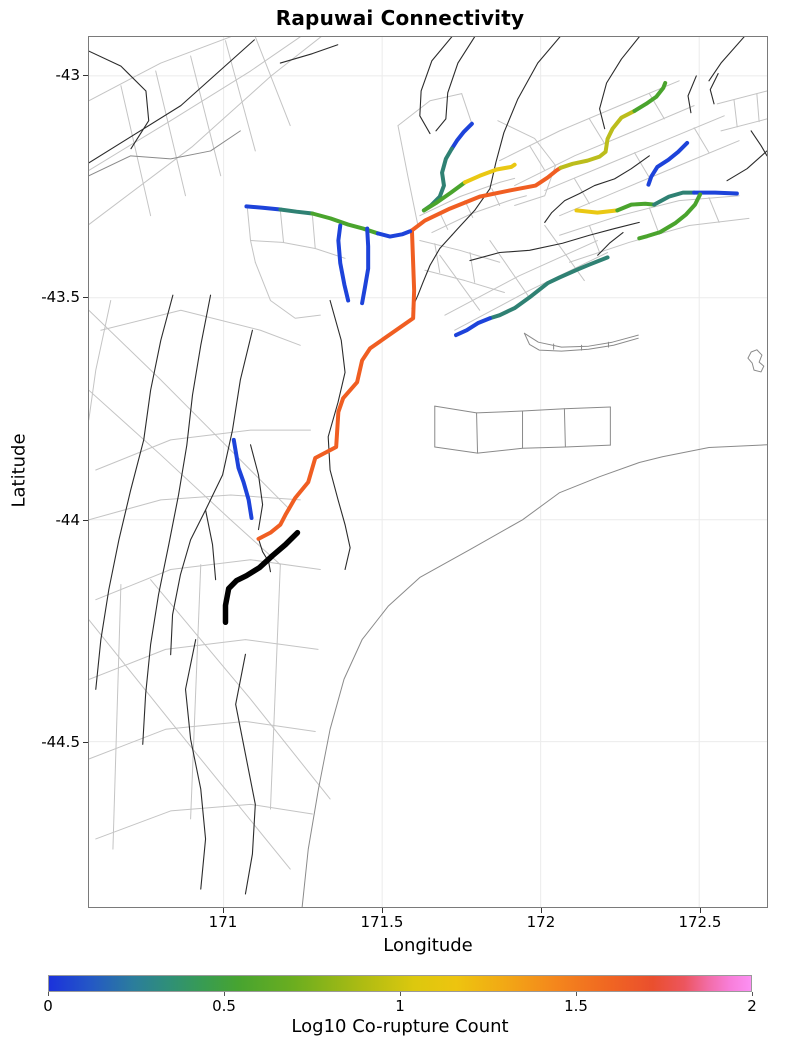  What do you see at coordinates (548, 288) in the screenshot?
I see `co-rupture-fault-teal-southeast` at bounding box center [548, 288].